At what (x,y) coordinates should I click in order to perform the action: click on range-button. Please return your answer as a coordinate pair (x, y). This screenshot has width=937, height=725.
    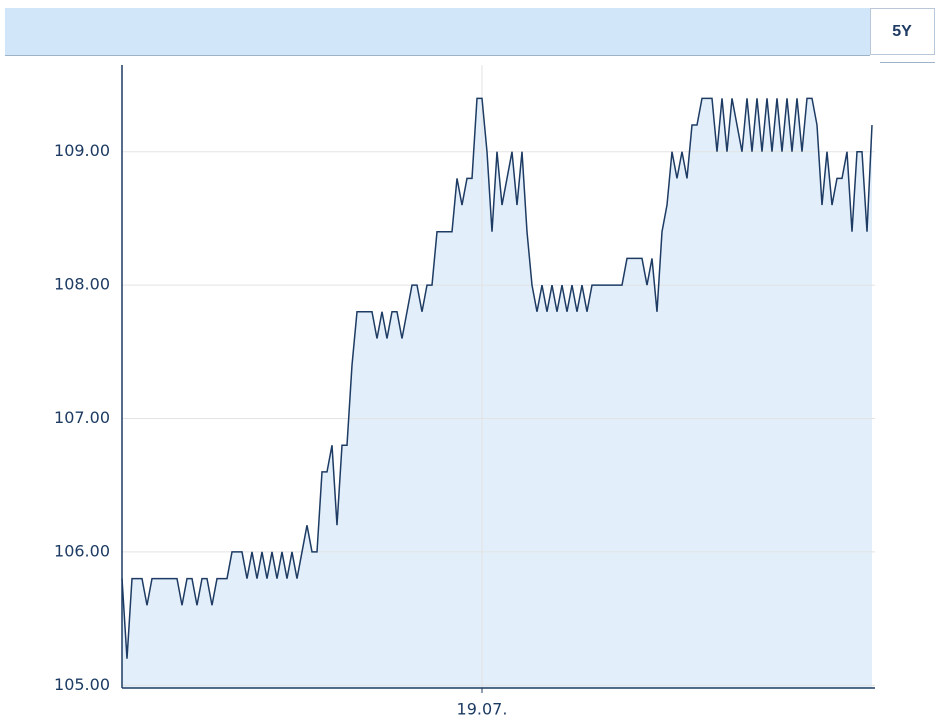
    Looking at the image, I should click on (902, 31).